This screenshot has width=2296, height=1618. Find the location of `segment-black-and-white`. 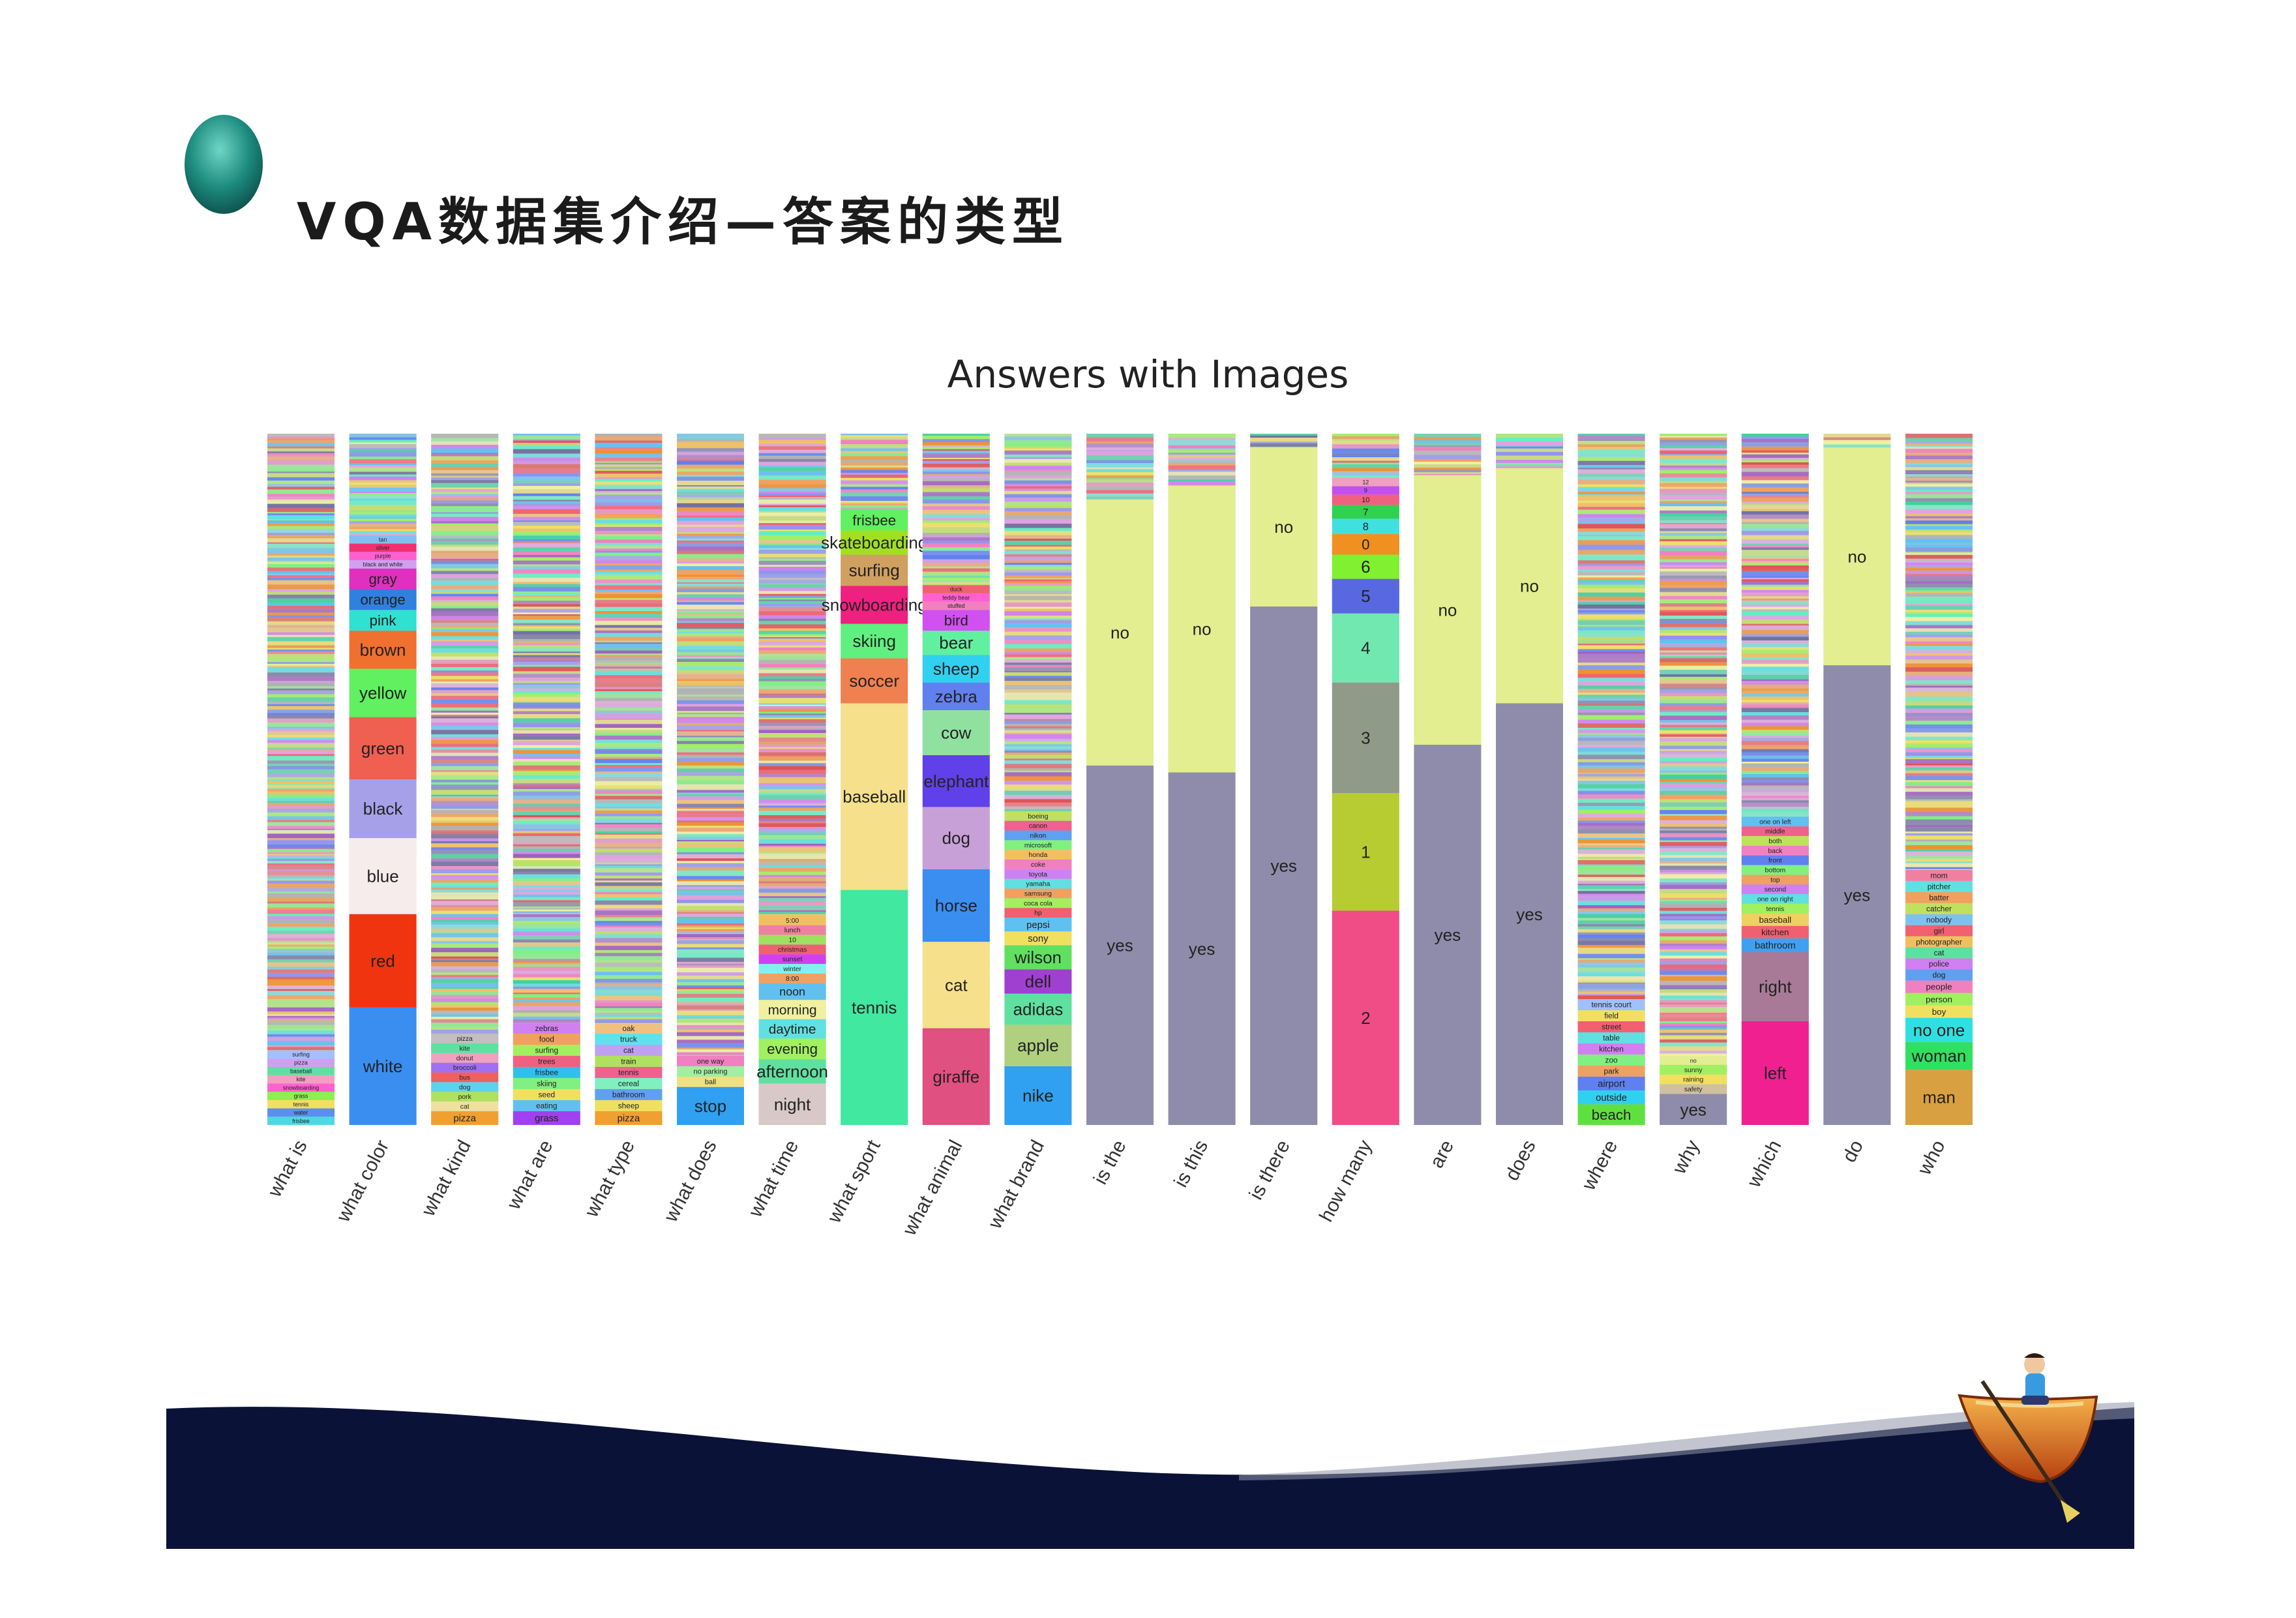

segment-black-and-white is located at coordinates (383, 564).